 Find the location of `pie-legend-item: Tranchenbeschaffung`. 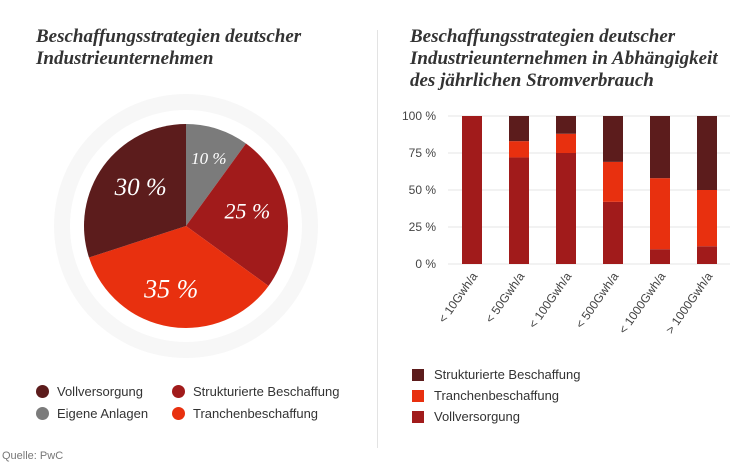

pie-legend-item: Tranchenbeschaffung is located at coordinates (245, 413).